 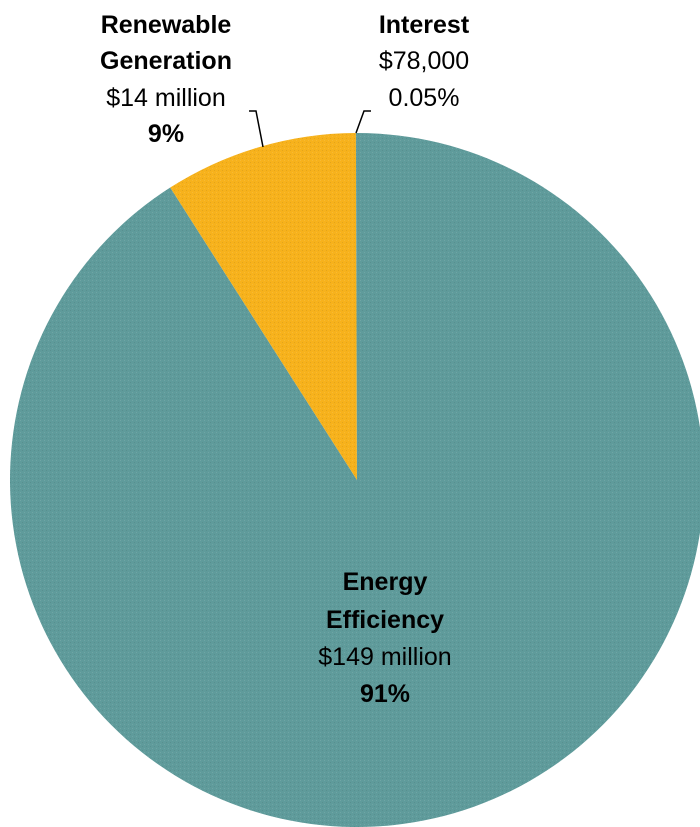 What do you see at coordinates (385, 582) in the screenshot?
I see `label-energy-efficiency-name-1: Energy` at bounding box center [385, 582].